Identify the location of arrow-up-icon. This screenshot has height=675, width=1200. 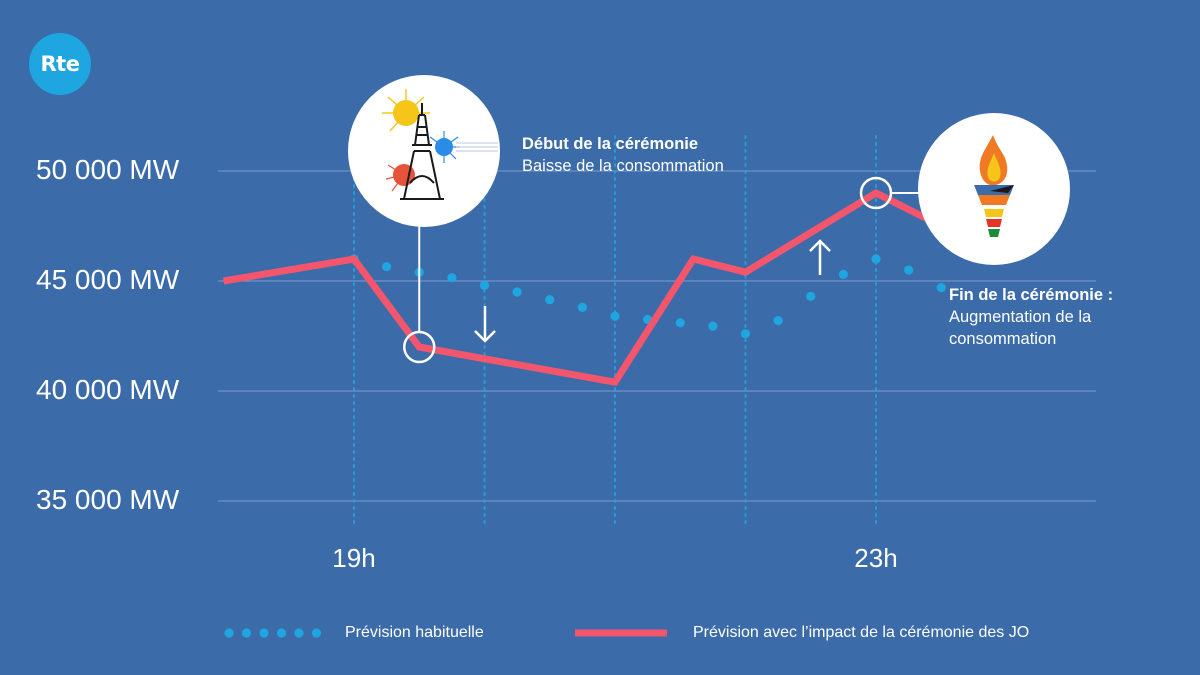
(820, 257).